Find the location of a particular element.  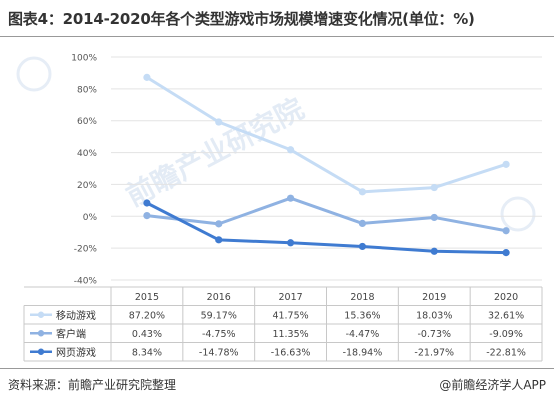

data-label: 59.17% is located at coordinates (219, 315).